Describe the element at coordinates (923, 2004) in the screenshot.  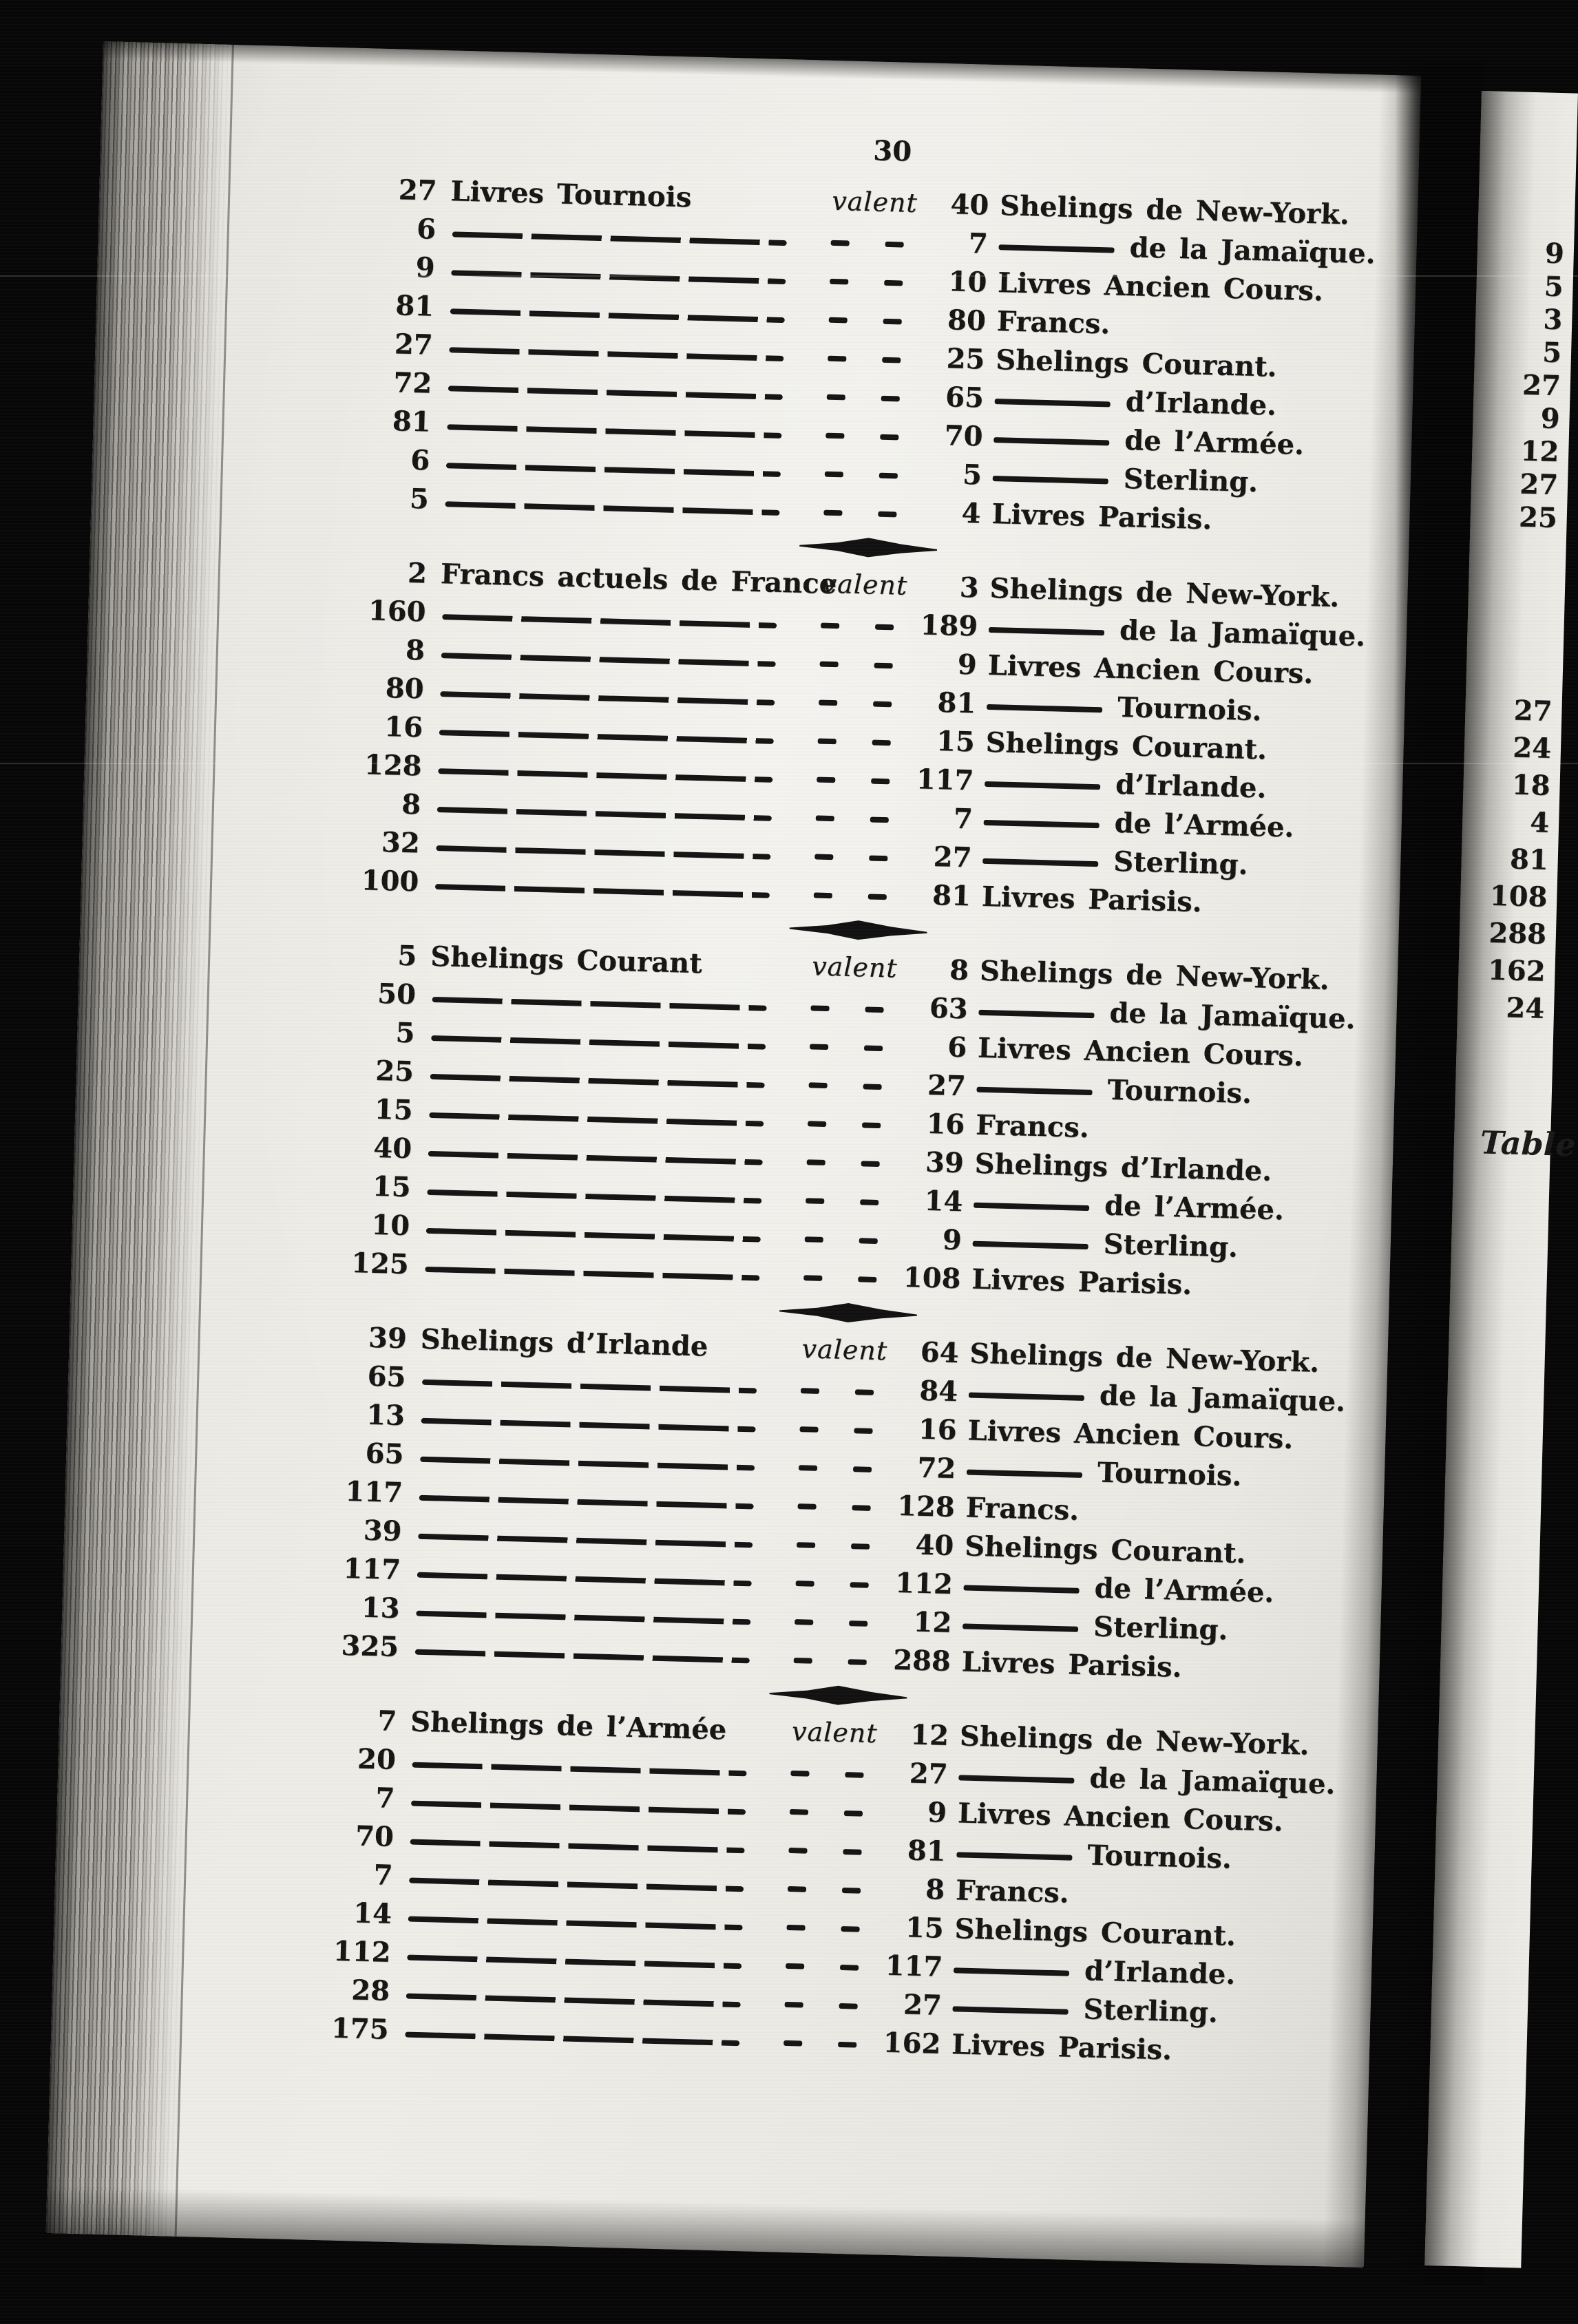
I see `right-quantity: 27` at that location.